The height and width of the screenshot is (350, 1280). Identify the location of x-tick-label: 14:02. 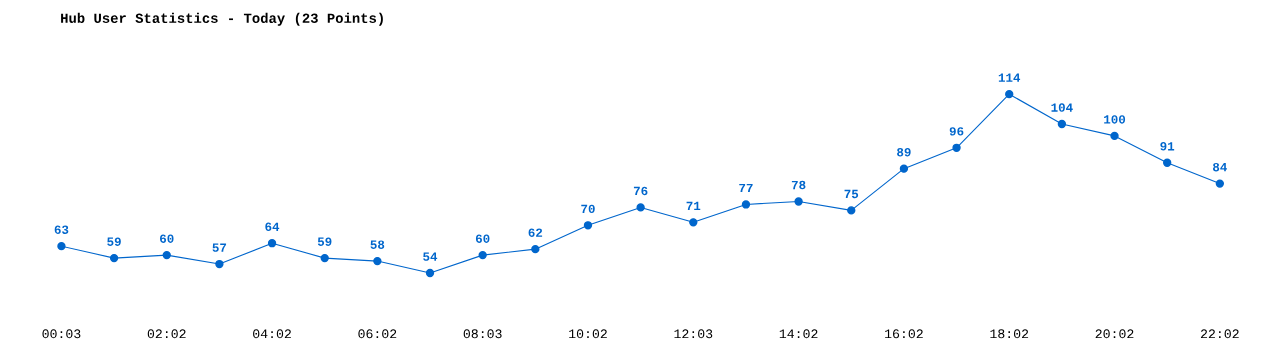
(798, 334).